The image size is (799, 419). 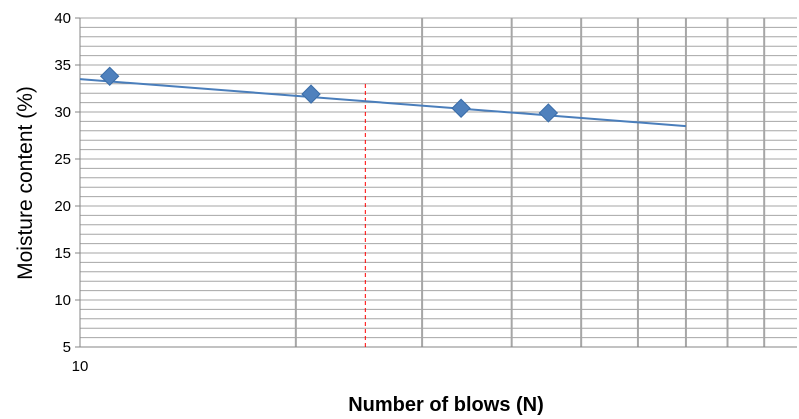 I want to click on y-tick-label: 15, so click(x=62, y=253).